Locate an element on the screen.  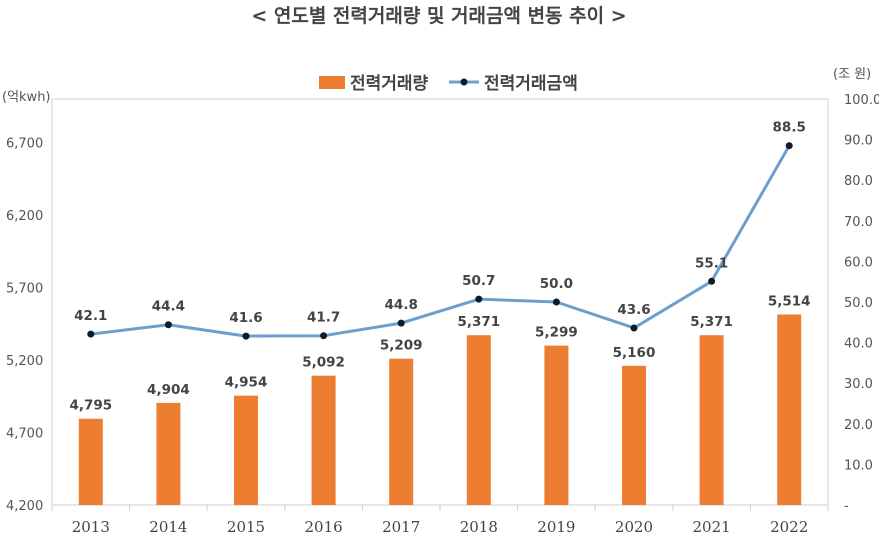
x-tick-label: 2014 is located at coordinates (168, 527).